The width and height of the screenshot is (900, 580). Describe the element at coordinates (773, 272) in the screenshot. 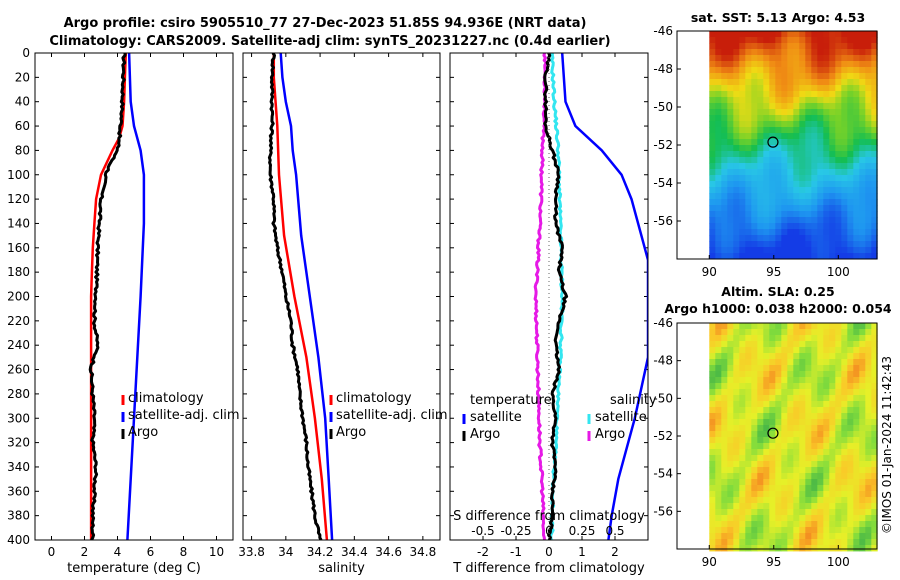

I see `x-tick-label: 95` at that location.